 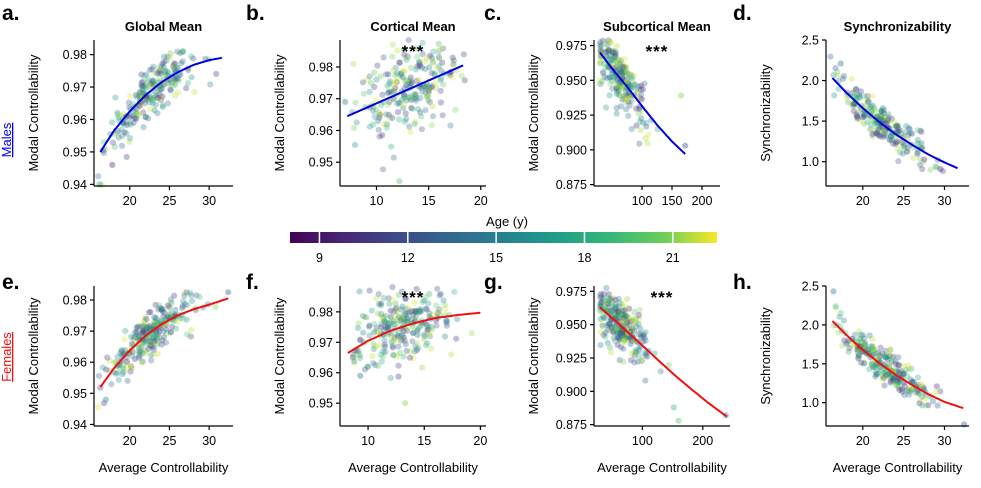 What do you see at coordinates (945, 441) in the screenshot?
I see `x-tick-label: 30` at bounding box center [945, 441].